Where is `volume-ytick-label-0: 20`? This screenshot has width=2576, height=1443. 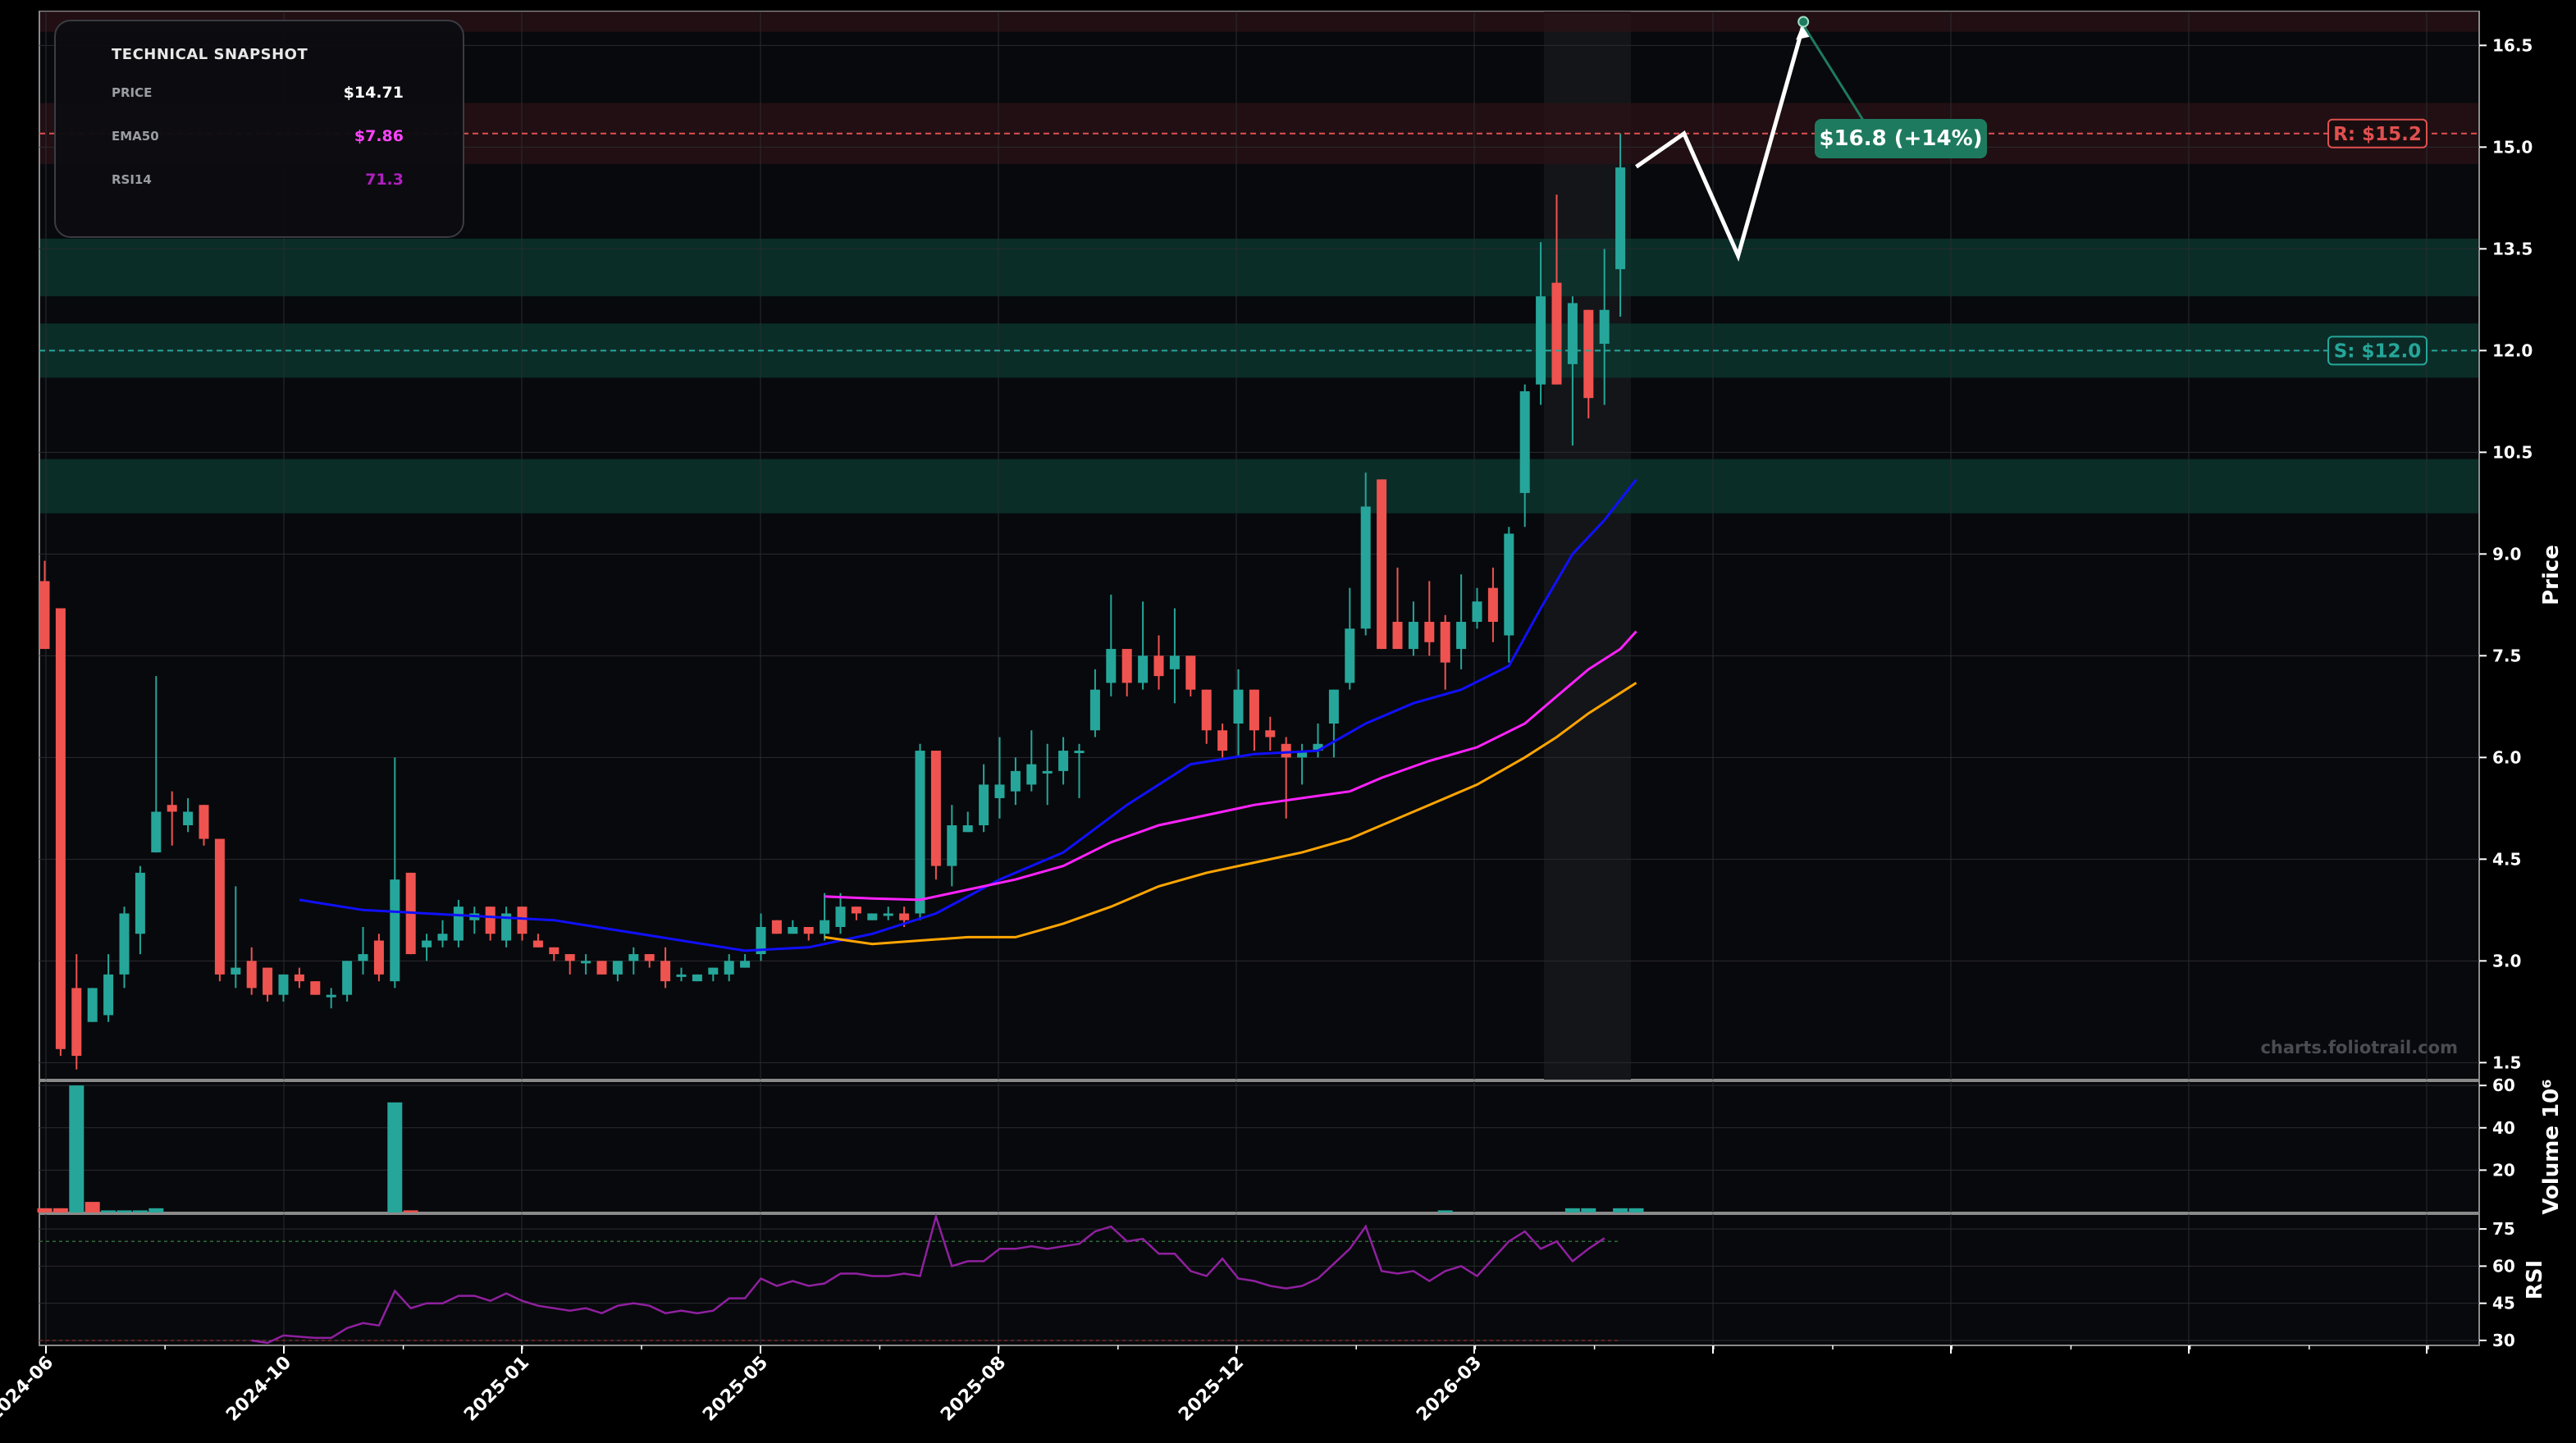 volume-ytick-label-0: 20 is located at coordinates (2504, 1170).